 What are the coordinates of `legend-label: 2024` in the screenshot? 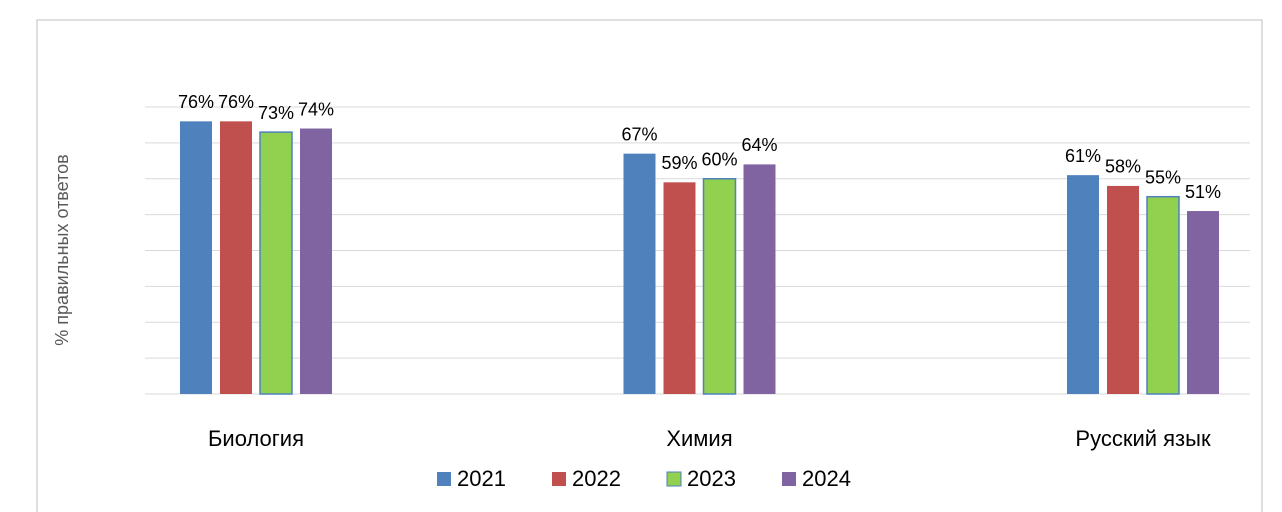 It's located at (826, 478).